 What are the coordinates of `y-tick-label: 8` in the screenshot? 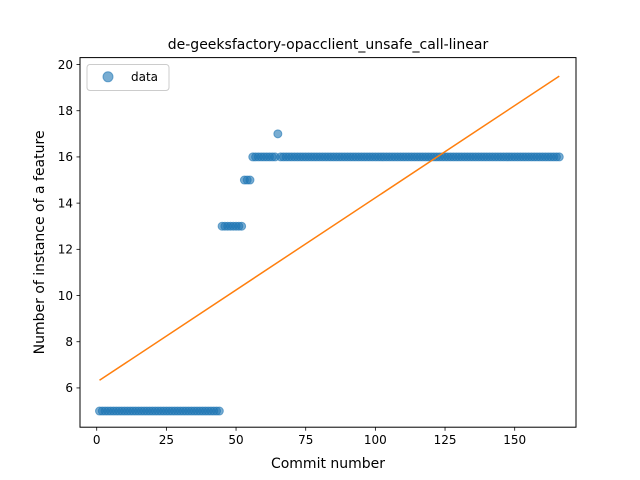 It's located at (69, 342).